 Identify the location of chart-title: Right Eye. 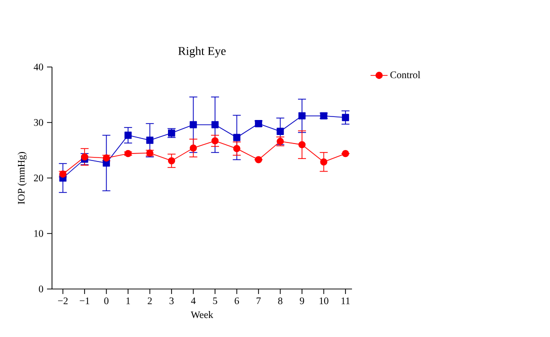
(202, 52).